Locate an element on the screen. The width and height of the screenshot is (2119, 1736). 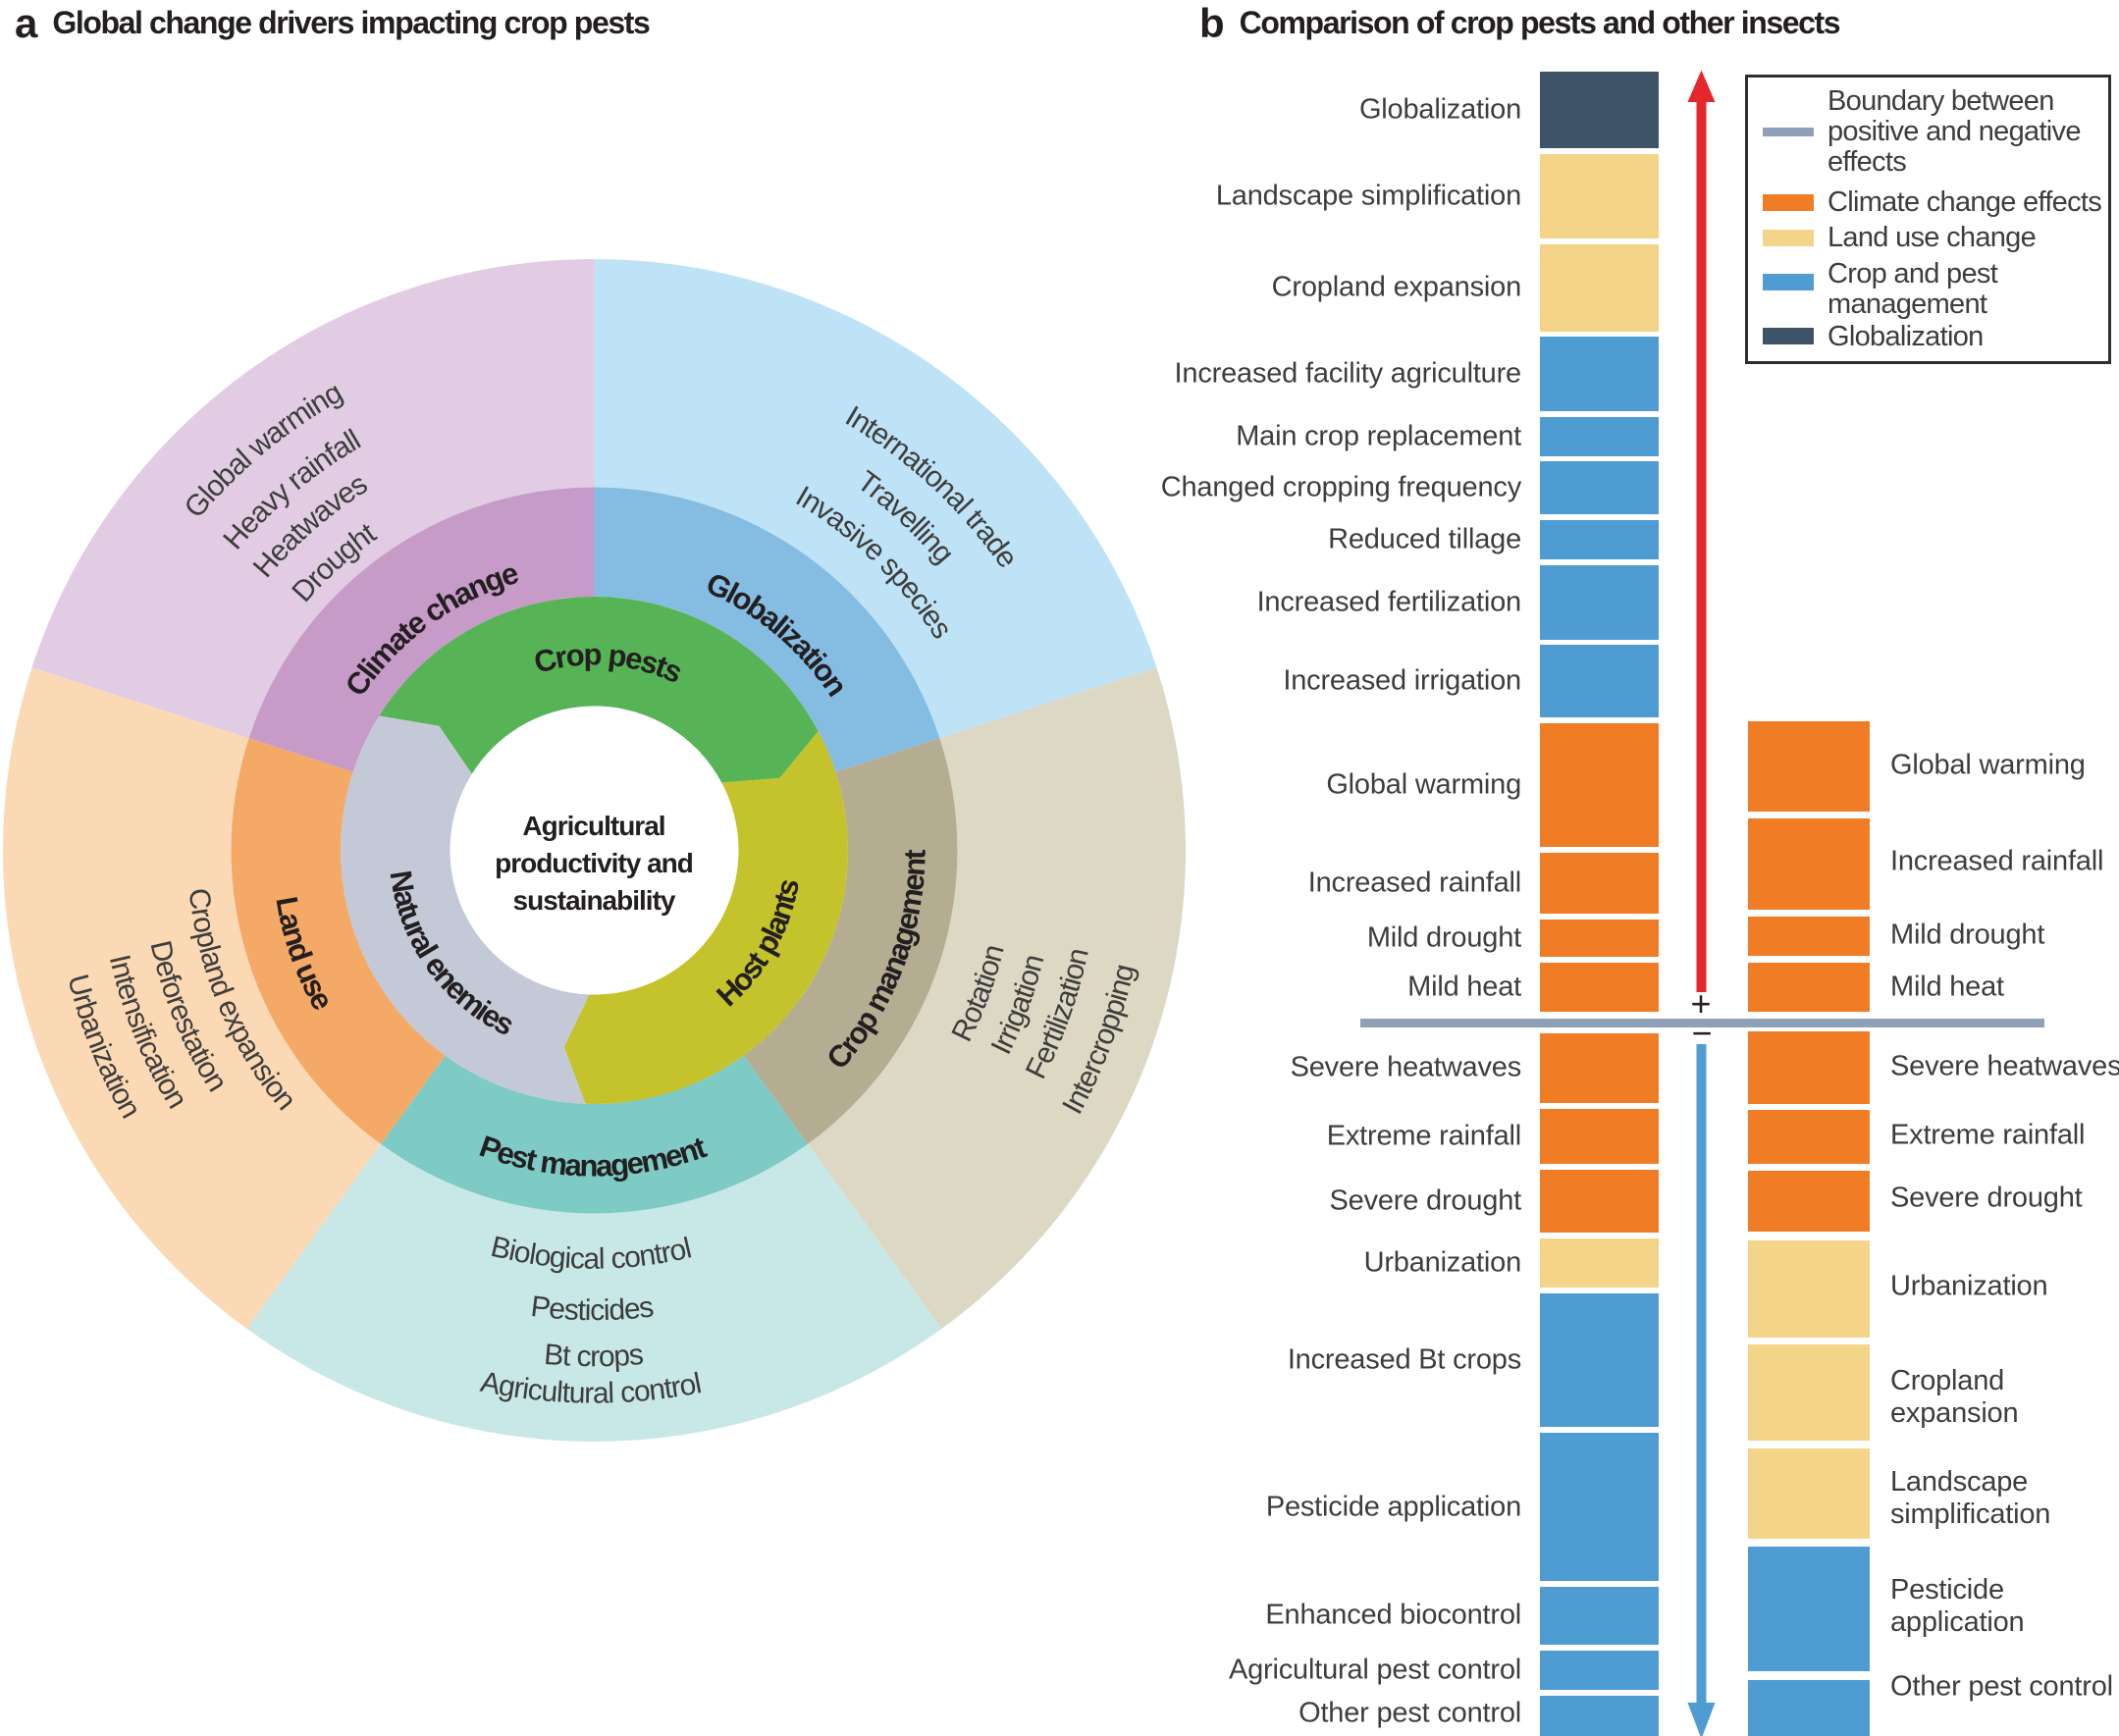
svg-text: Bt crops is located at coordinates (593, 1356).